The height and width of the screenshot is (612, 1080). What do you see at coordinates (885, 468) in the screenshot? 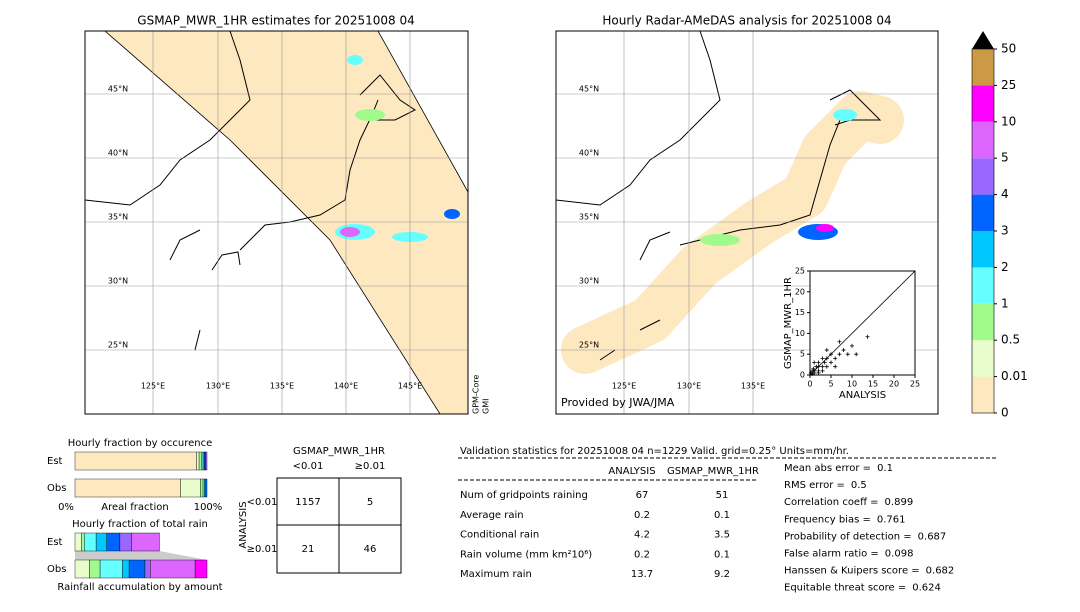
I see `score-value: 0.1` at bounding box center [885, 468].